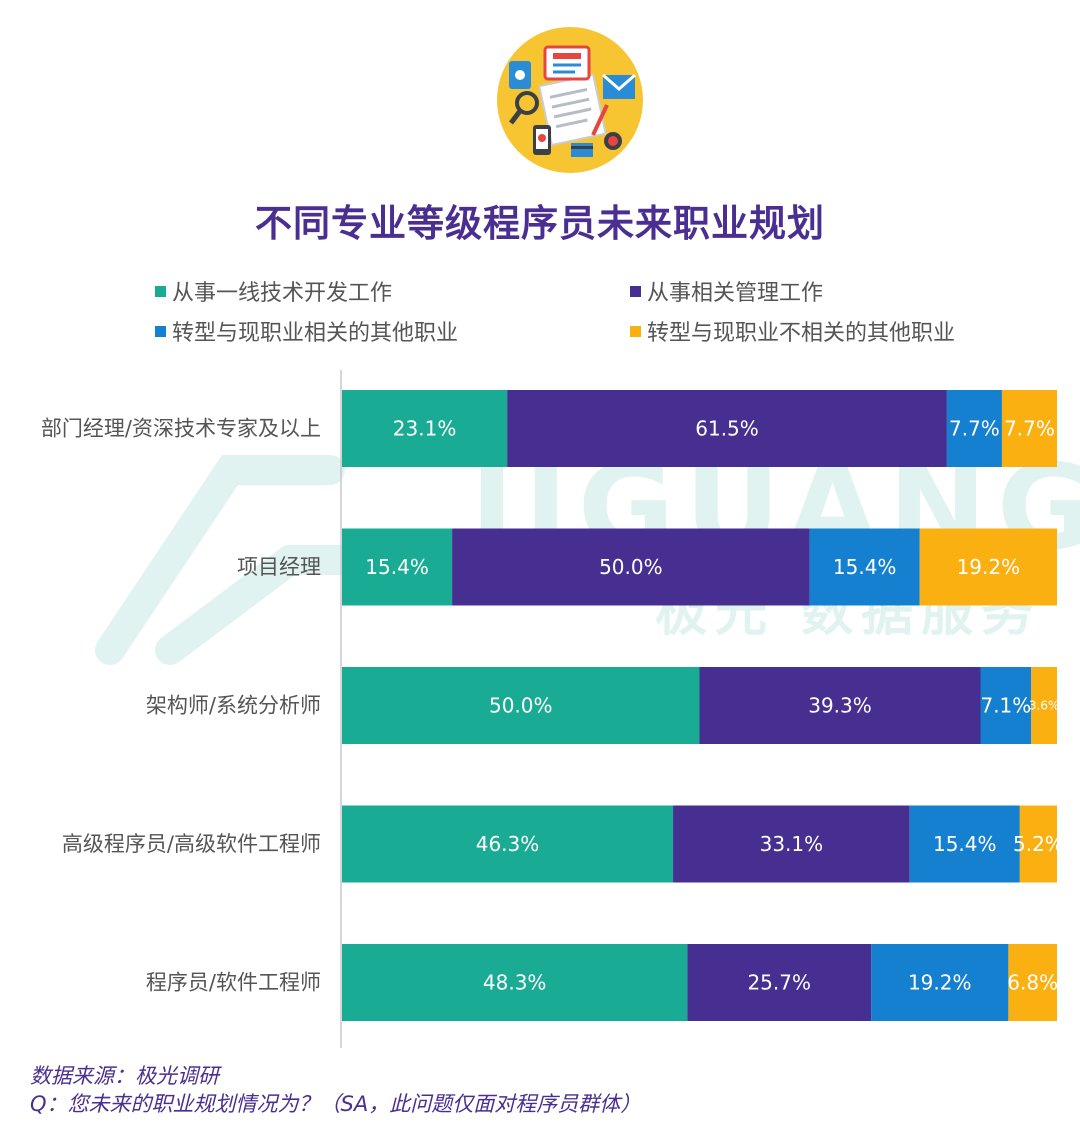  I want to click on data-label: 48.3%, so click(515, 983).